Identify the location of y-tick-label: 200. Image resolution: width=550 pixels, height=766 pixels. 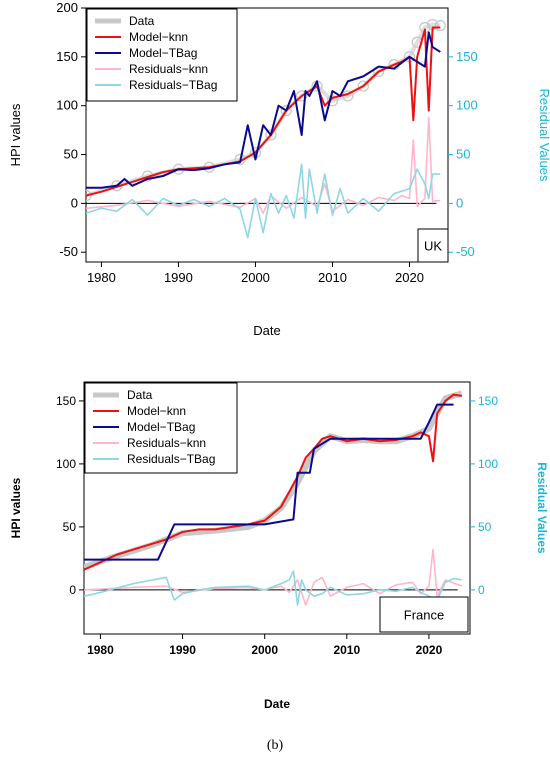
(67, 7).